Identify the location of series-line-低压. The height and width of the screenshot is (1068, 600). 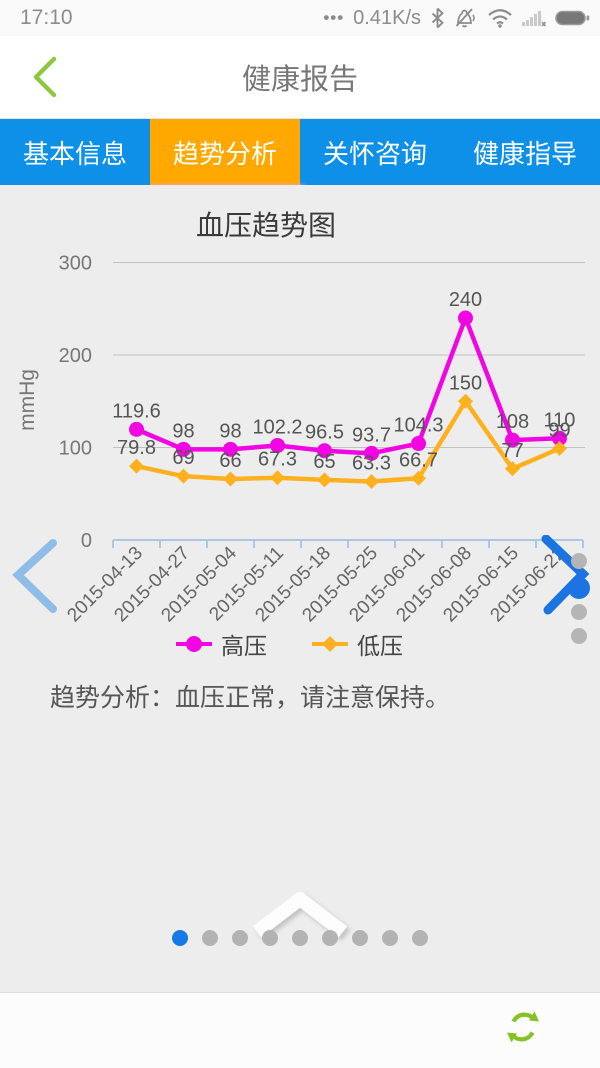
(348, 441).